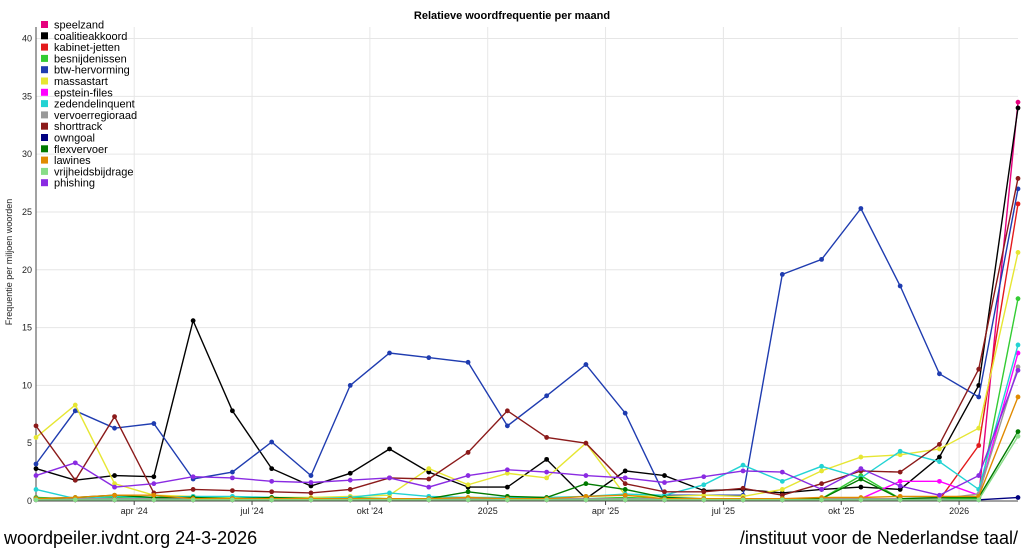 Image resolution: width=1024 pixels, height=557 pixels. Describe the element at coordinates (131, 538) in the screenshot. I see `footer-source: woordpeiler.ivdnt.org 24-3-2026` at that location.